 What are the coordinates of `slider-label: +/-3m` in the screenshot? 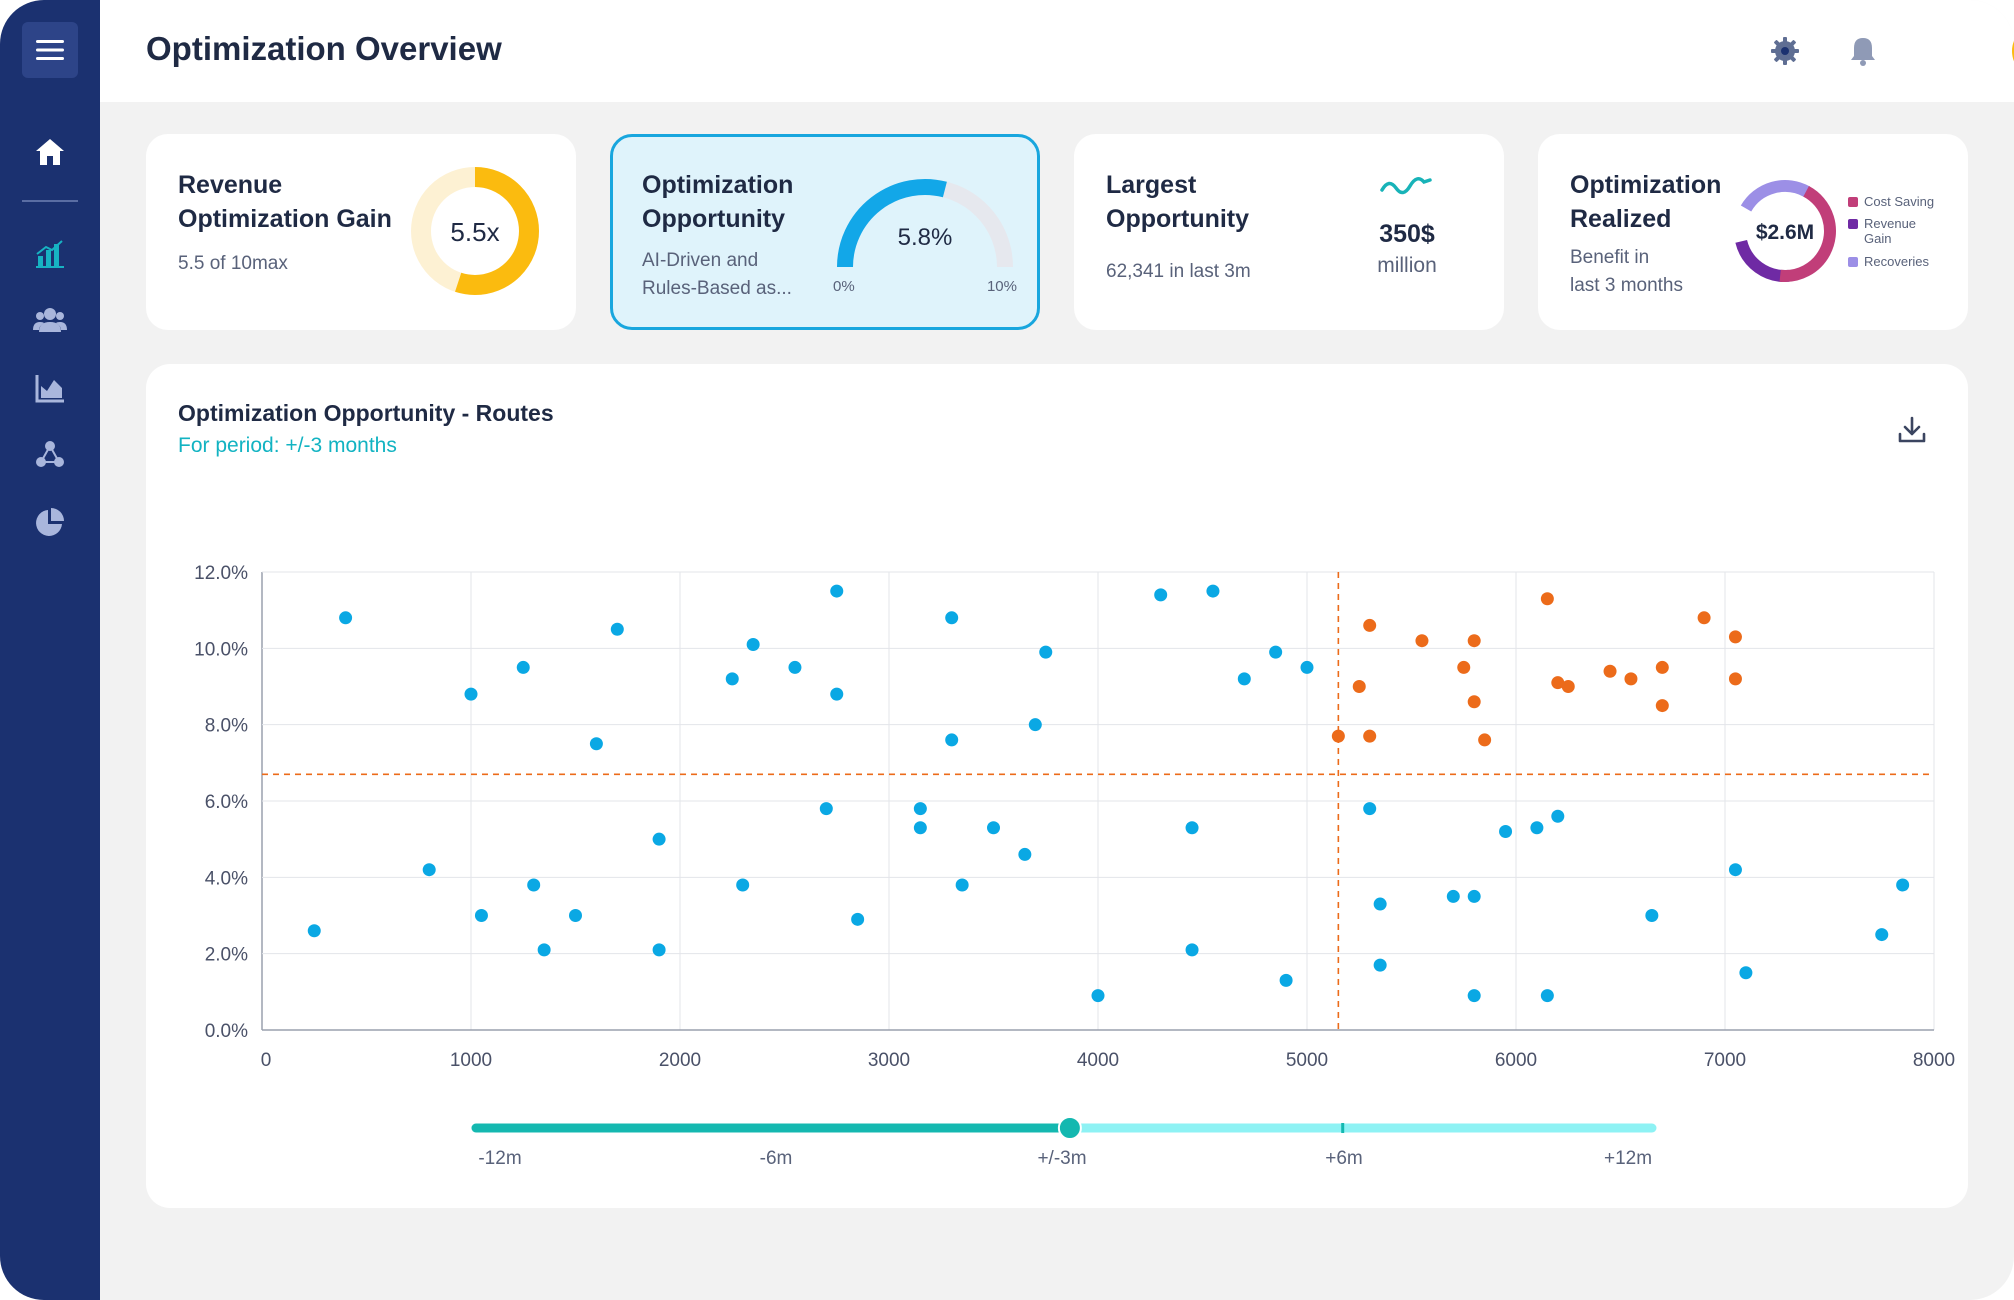 It's located at (1062, 1158).